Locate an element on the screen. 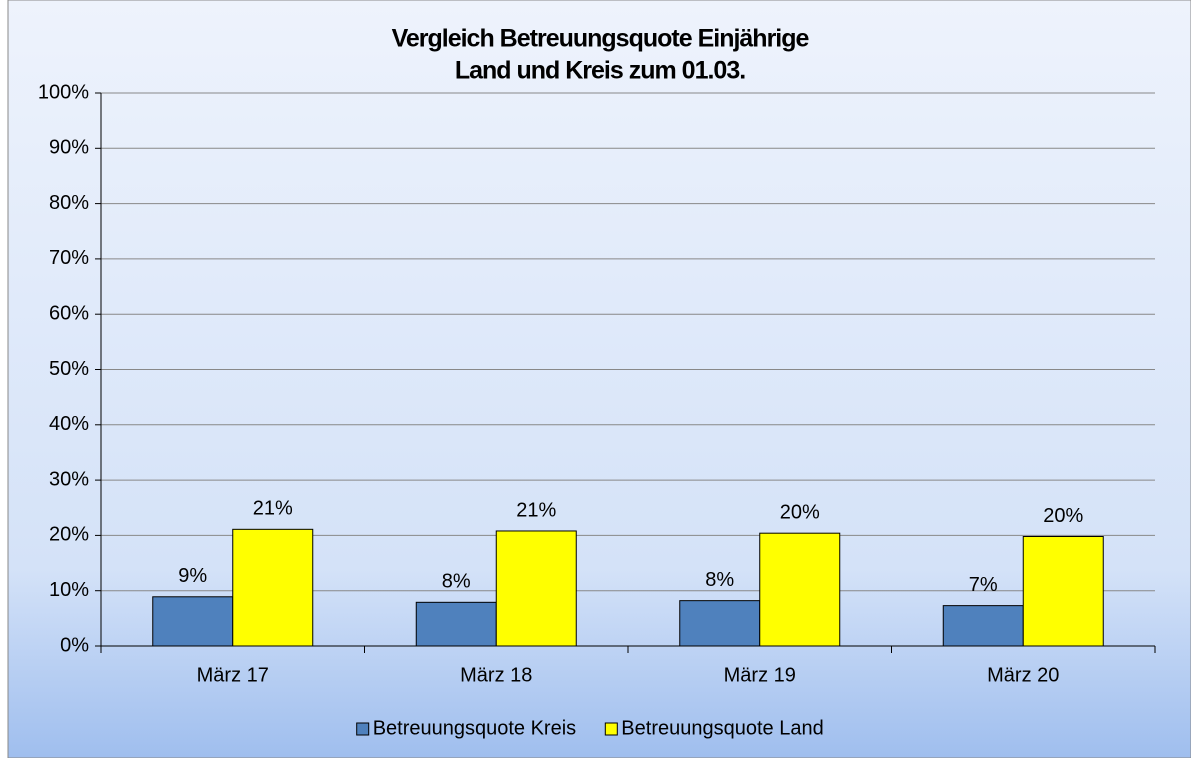 The width and height of the screenshot is (1191, 763). chart-title: Land und Kreis zum 01.03. is located at coordinates (600, 71).